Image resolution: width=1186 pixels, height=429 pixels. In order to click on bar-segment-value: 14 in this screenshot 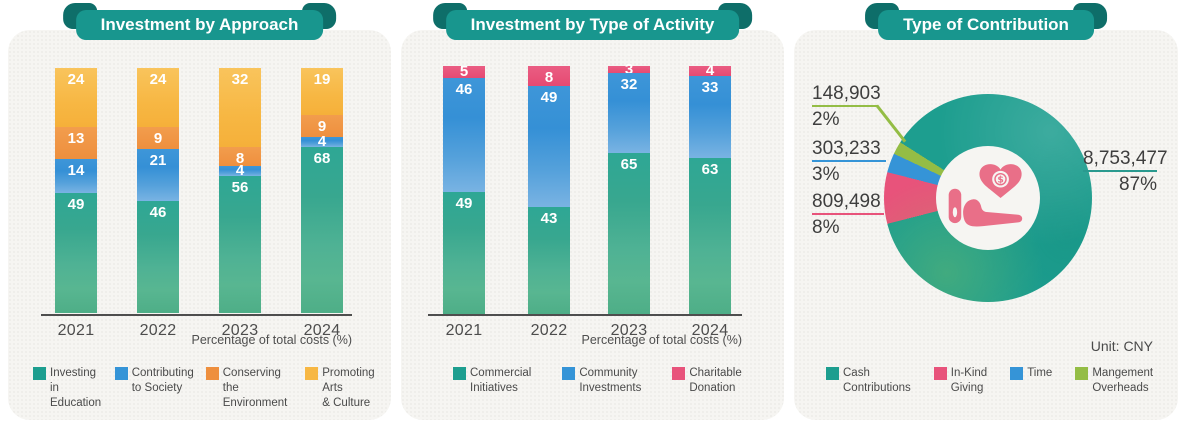, I will do `click(76, 170)`.